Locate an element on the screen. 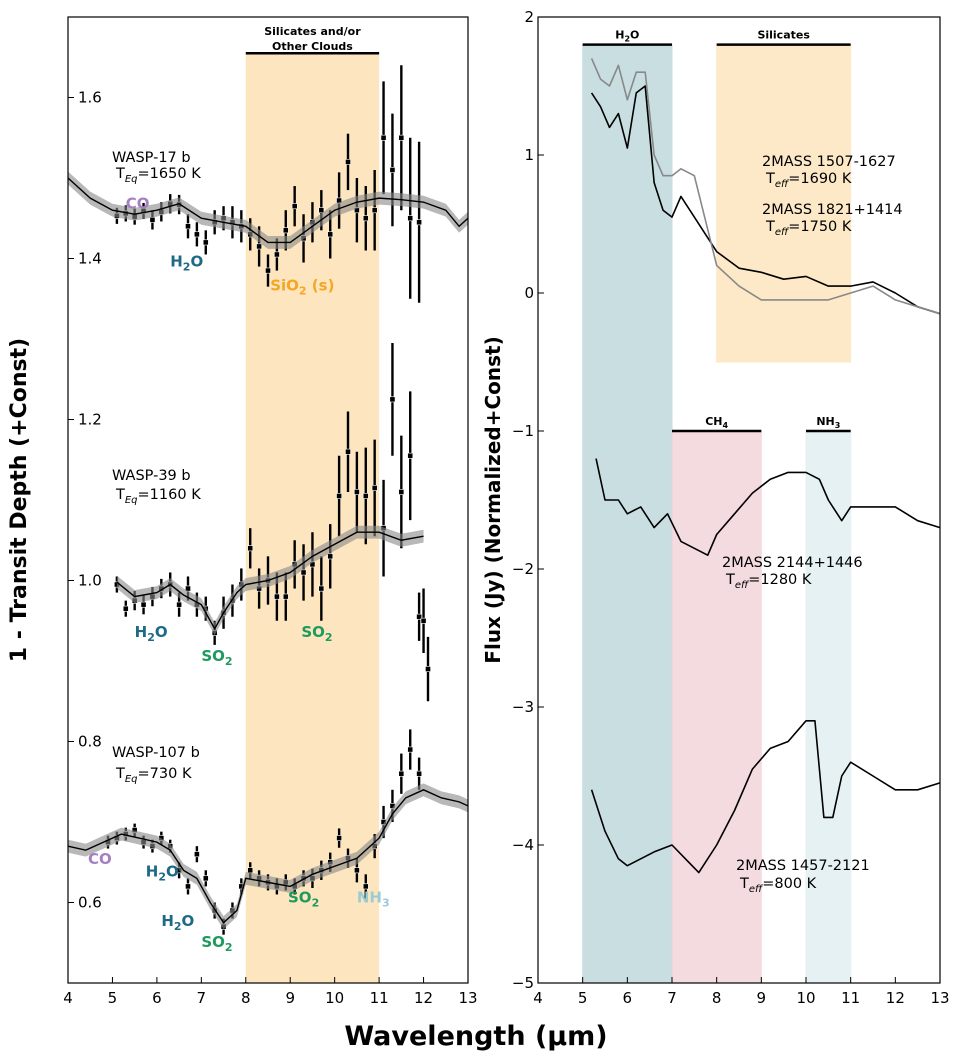 This screenshot has width=960, height=1063. molecule-label: CO is located at coordinates (100, 859).